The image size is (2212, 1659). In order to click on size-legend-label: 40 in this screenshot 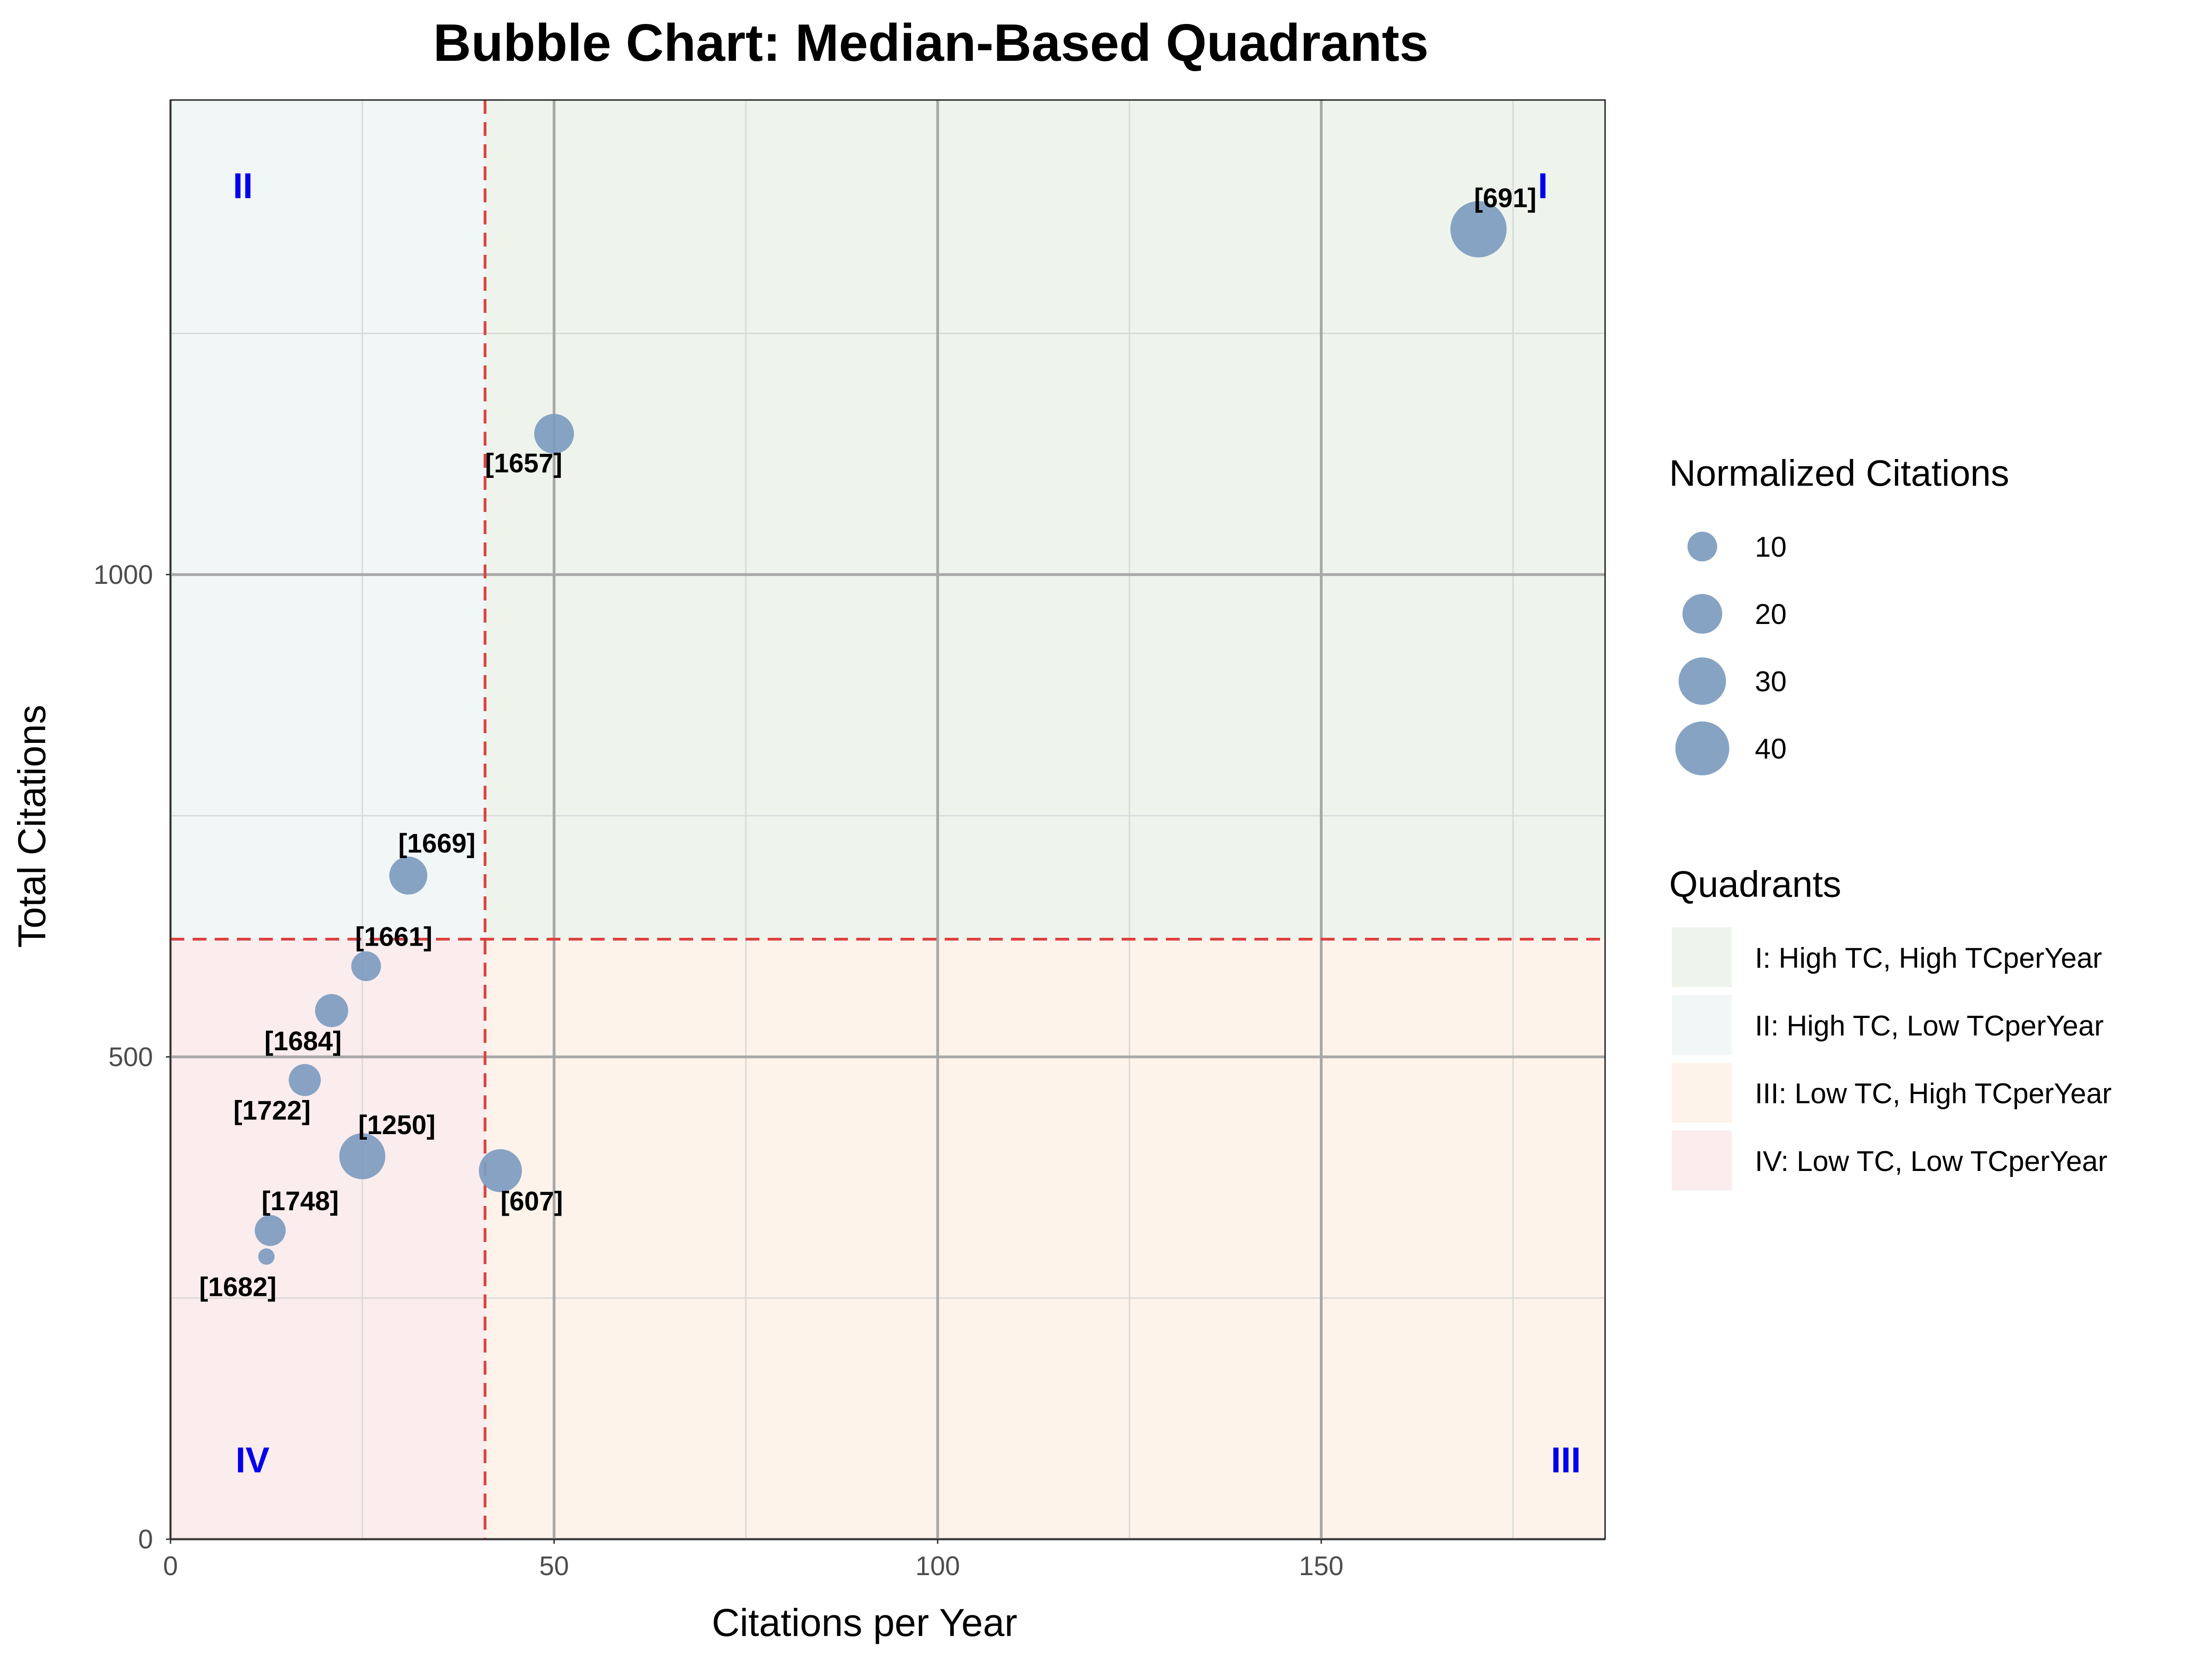, I will do `click(1771, 749)`.